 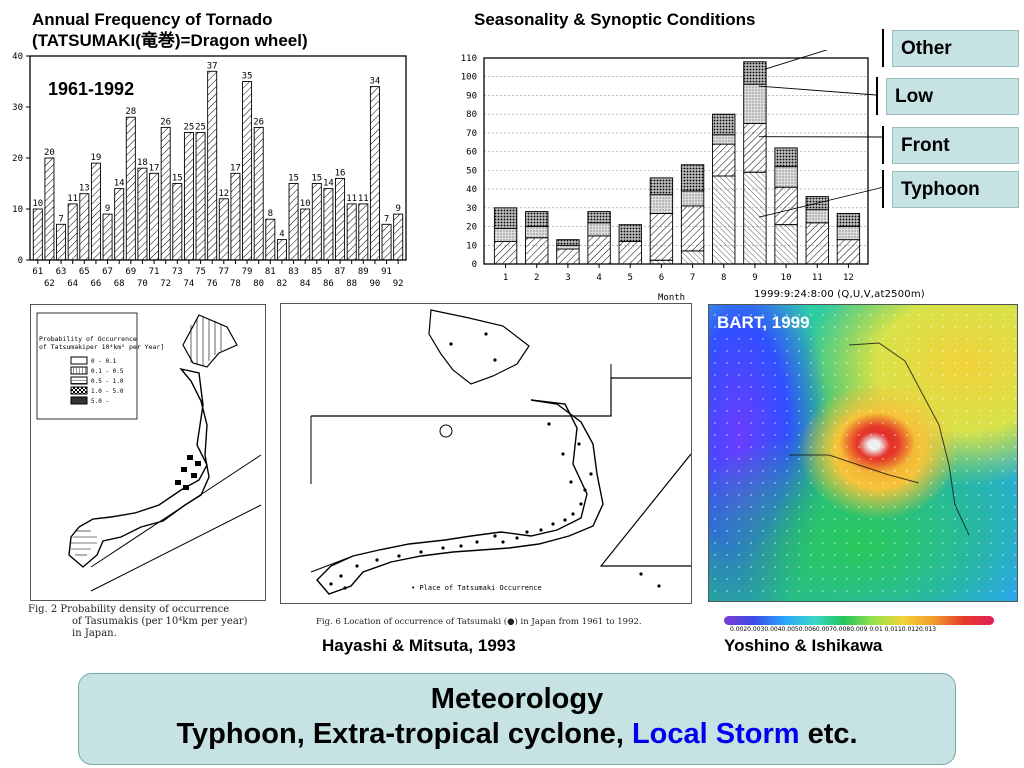 What do you see at coordinates (107, 391) in the screenshot?
I see `map-legend-item-4: 1.0 - 5.0` at bounding box center [107, 391].